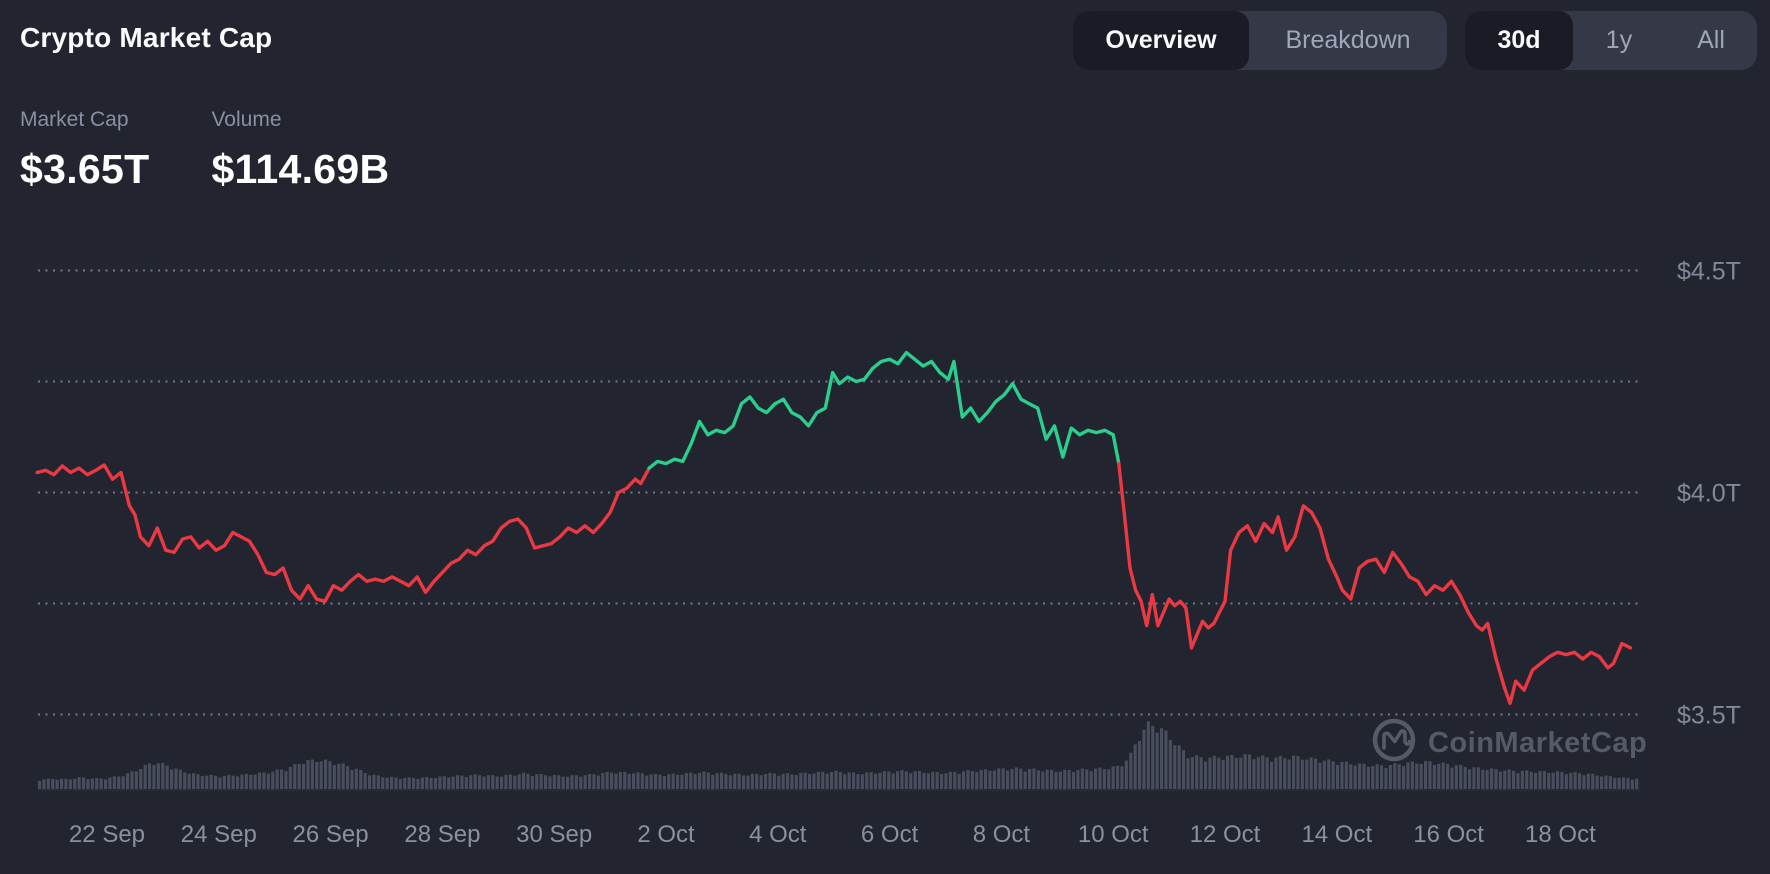 This screenshot has height=874, width=1770. I want to click on volume-bars, so click(838, 755).